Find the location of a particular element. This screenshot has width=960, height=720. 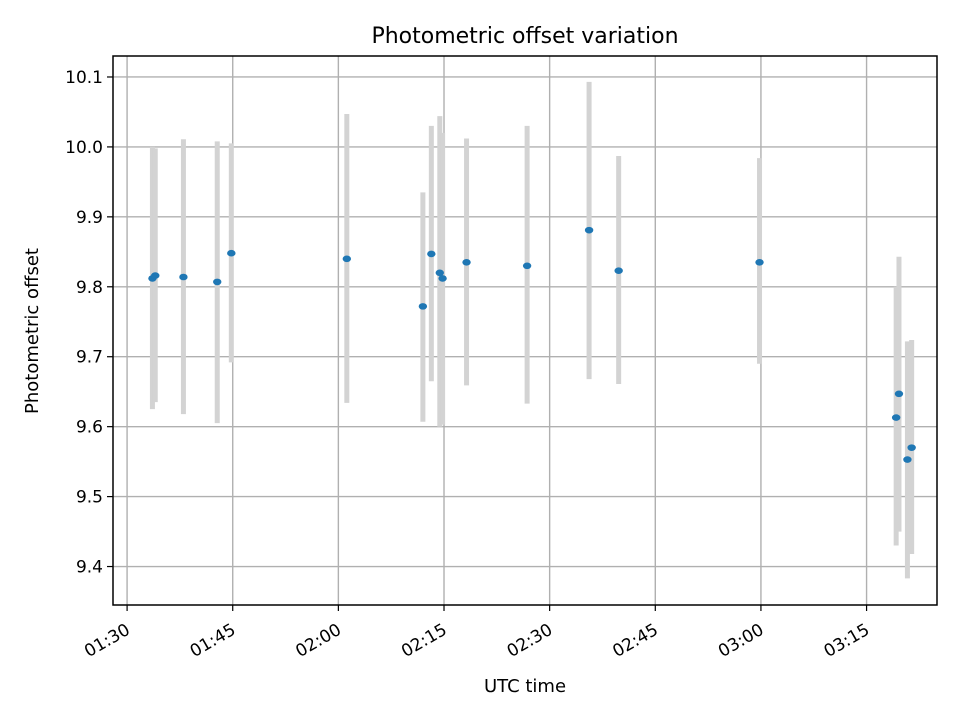

x-tick-label: 02:00 is located at coordinates (318, 641).